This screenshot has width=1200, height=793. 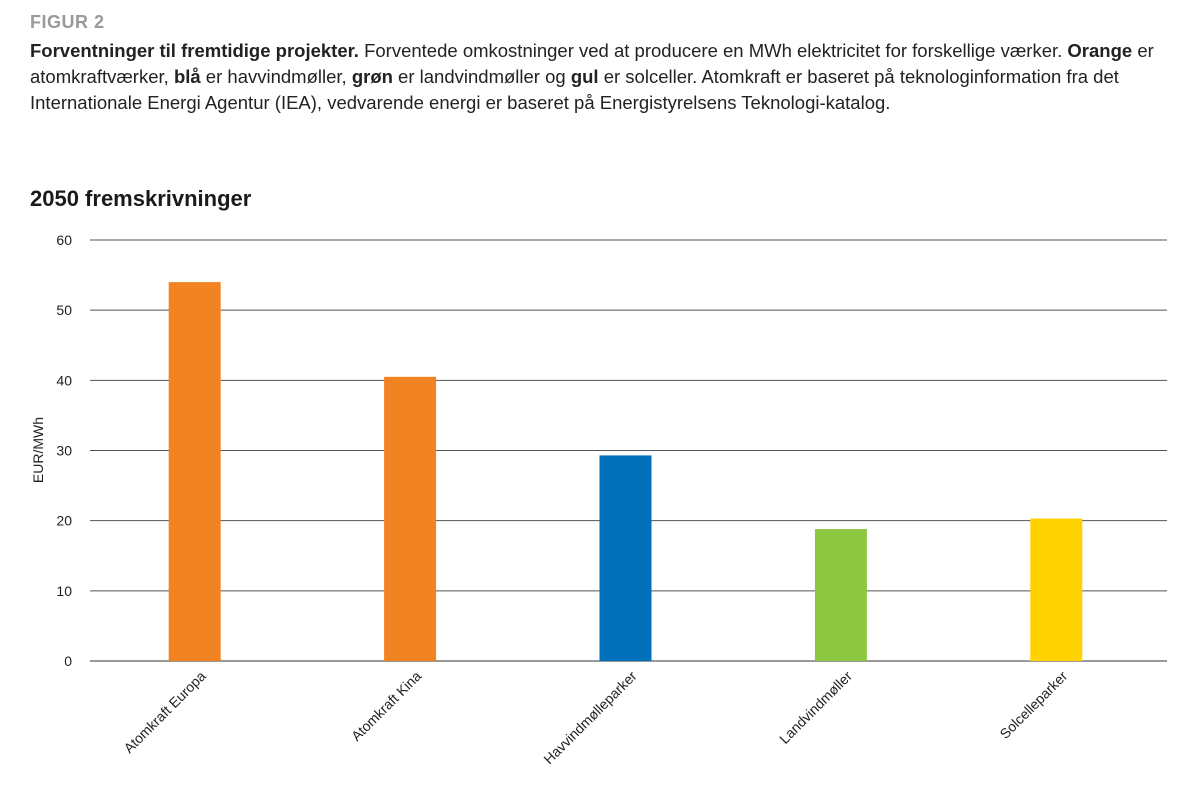 I want to click on x-category-label: Solcelleparker, so click(x=1033, y=705).